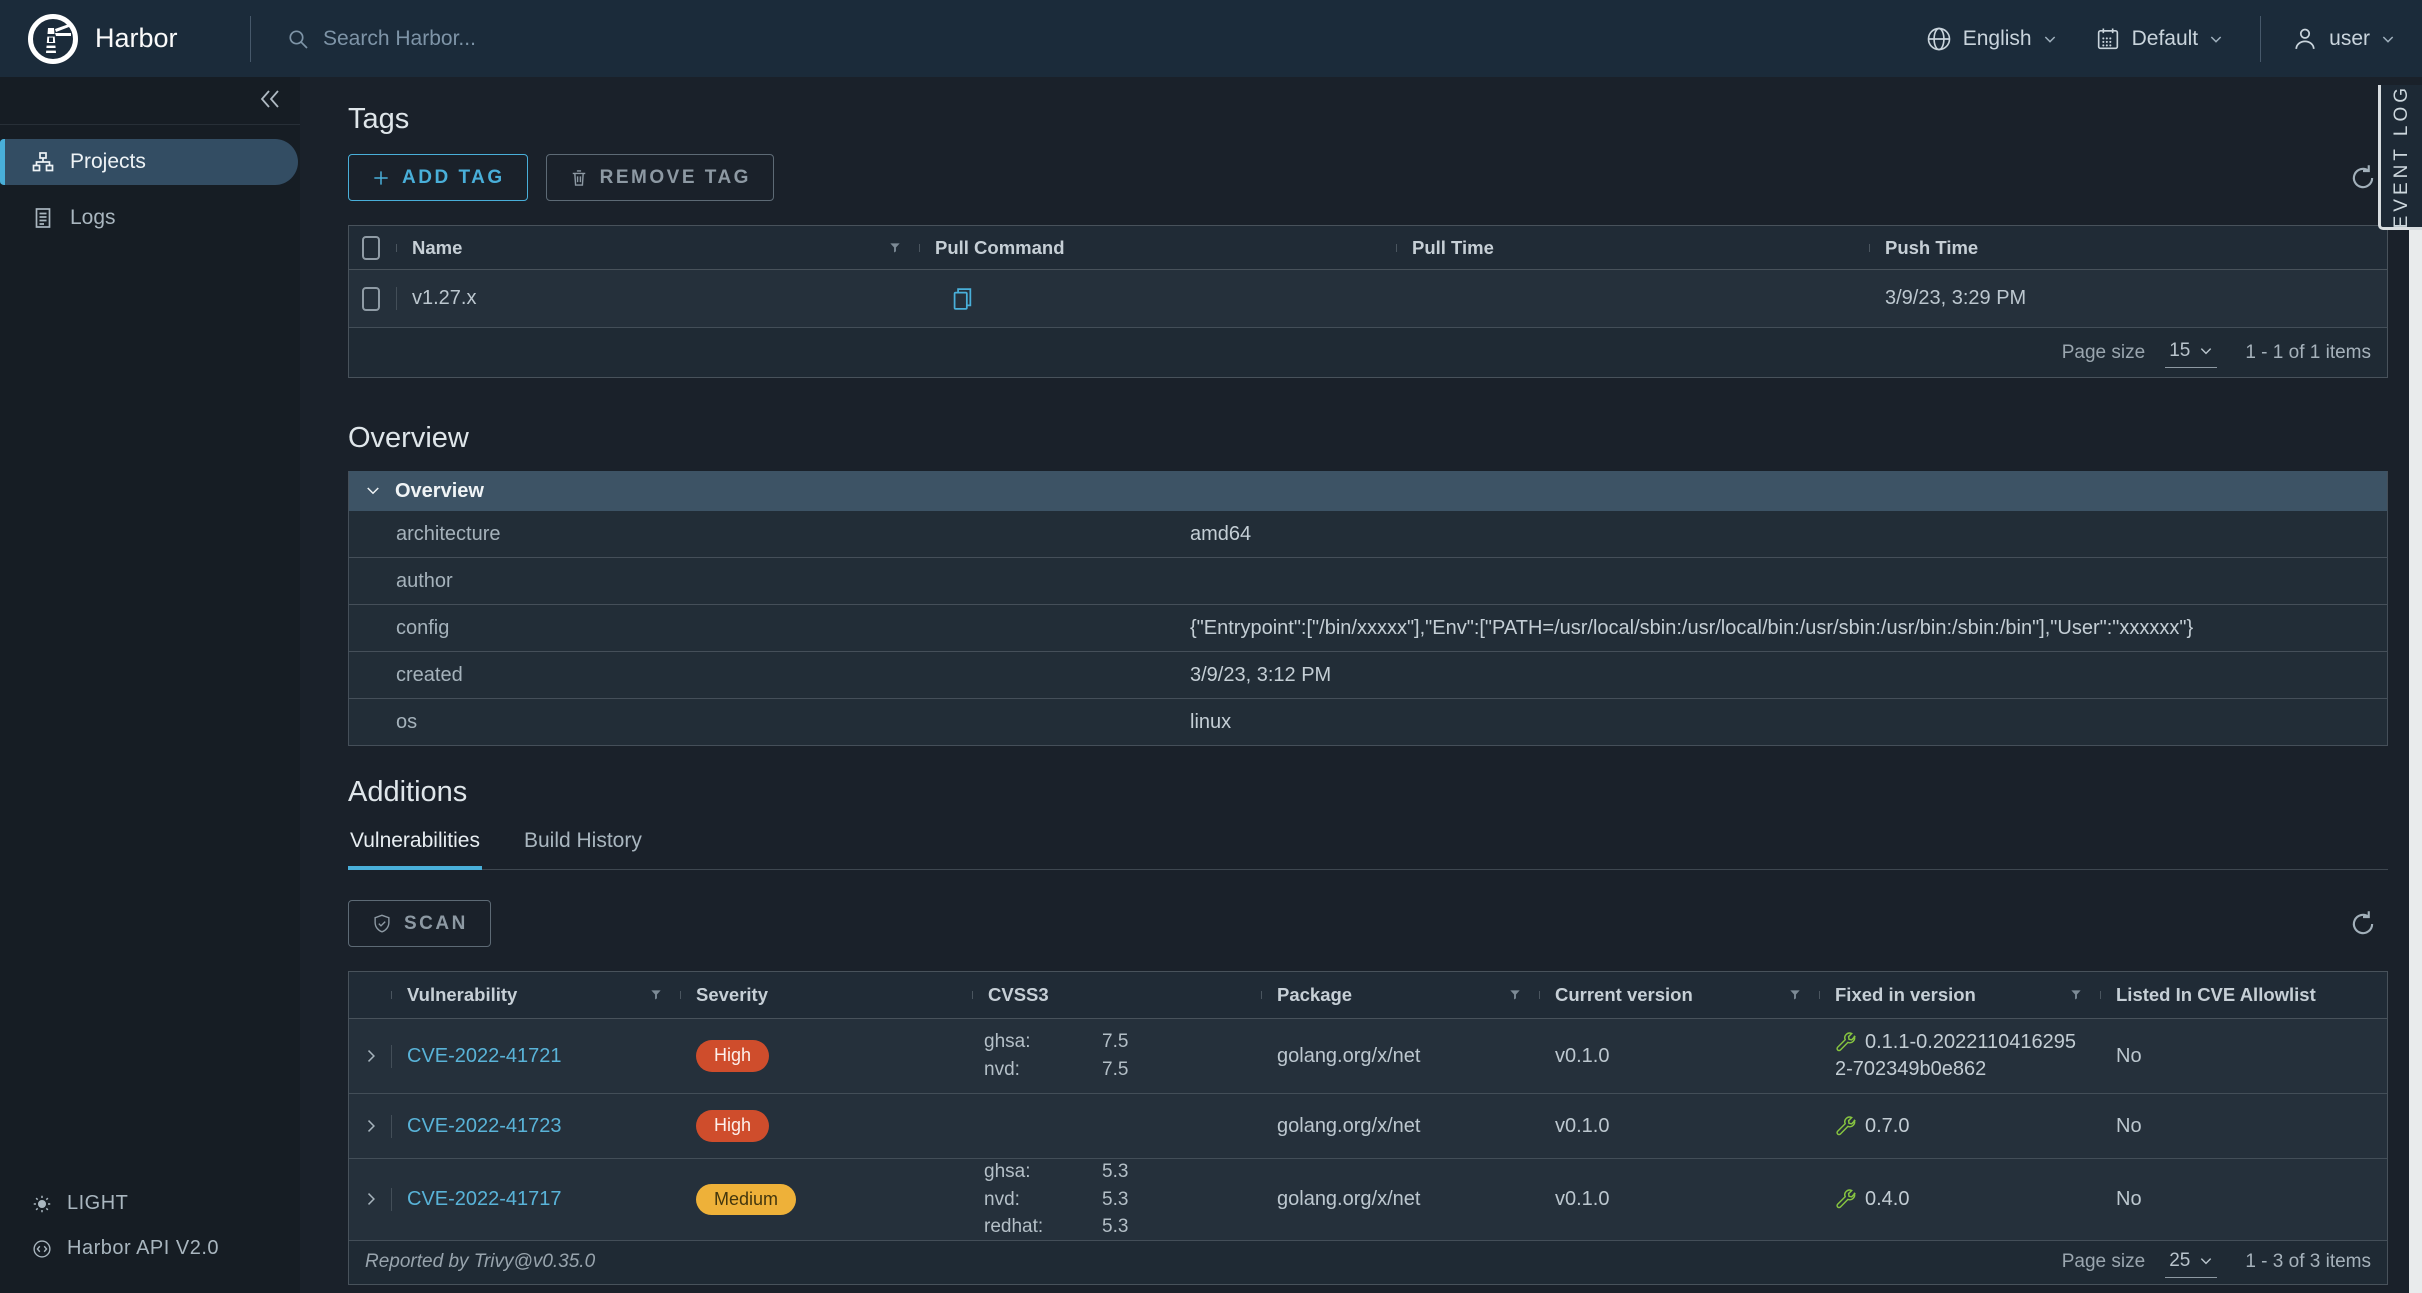 This screenshot has width=2422, height=1293. What do you see at coordinates (150, 1248) in the screenshot?
I see `api-link: Harbor API V2.0` at bounding box center [150, 1248].